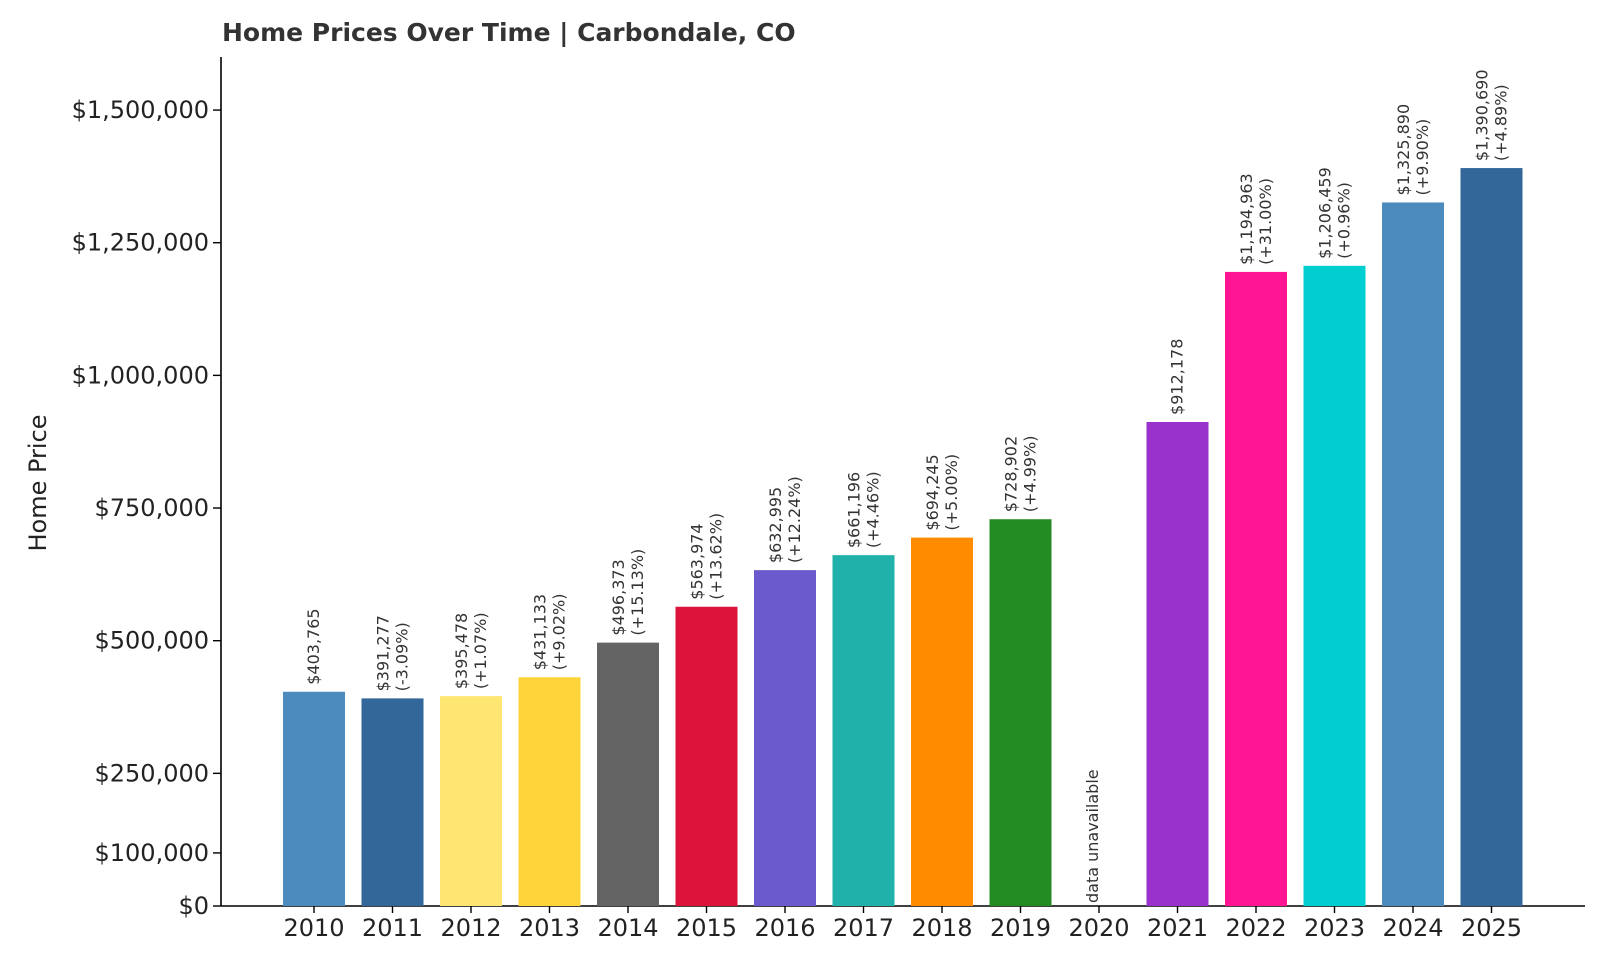 This screenshot has width=1600, height=960. I want to click on value-label: $403,765, so click(313, 646).